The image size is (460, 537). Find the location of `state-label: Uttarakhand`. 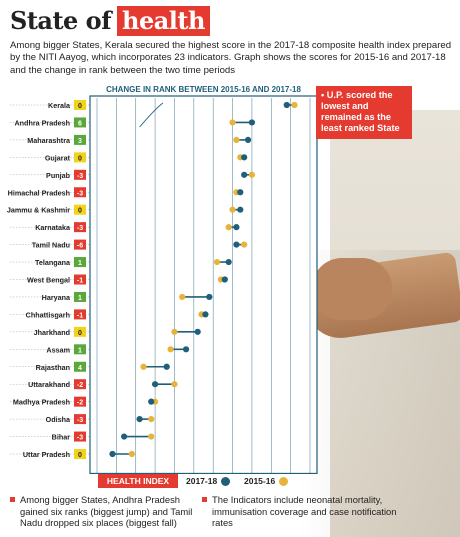

state-label: Uttarakhand is located at coordinates (49, 384).